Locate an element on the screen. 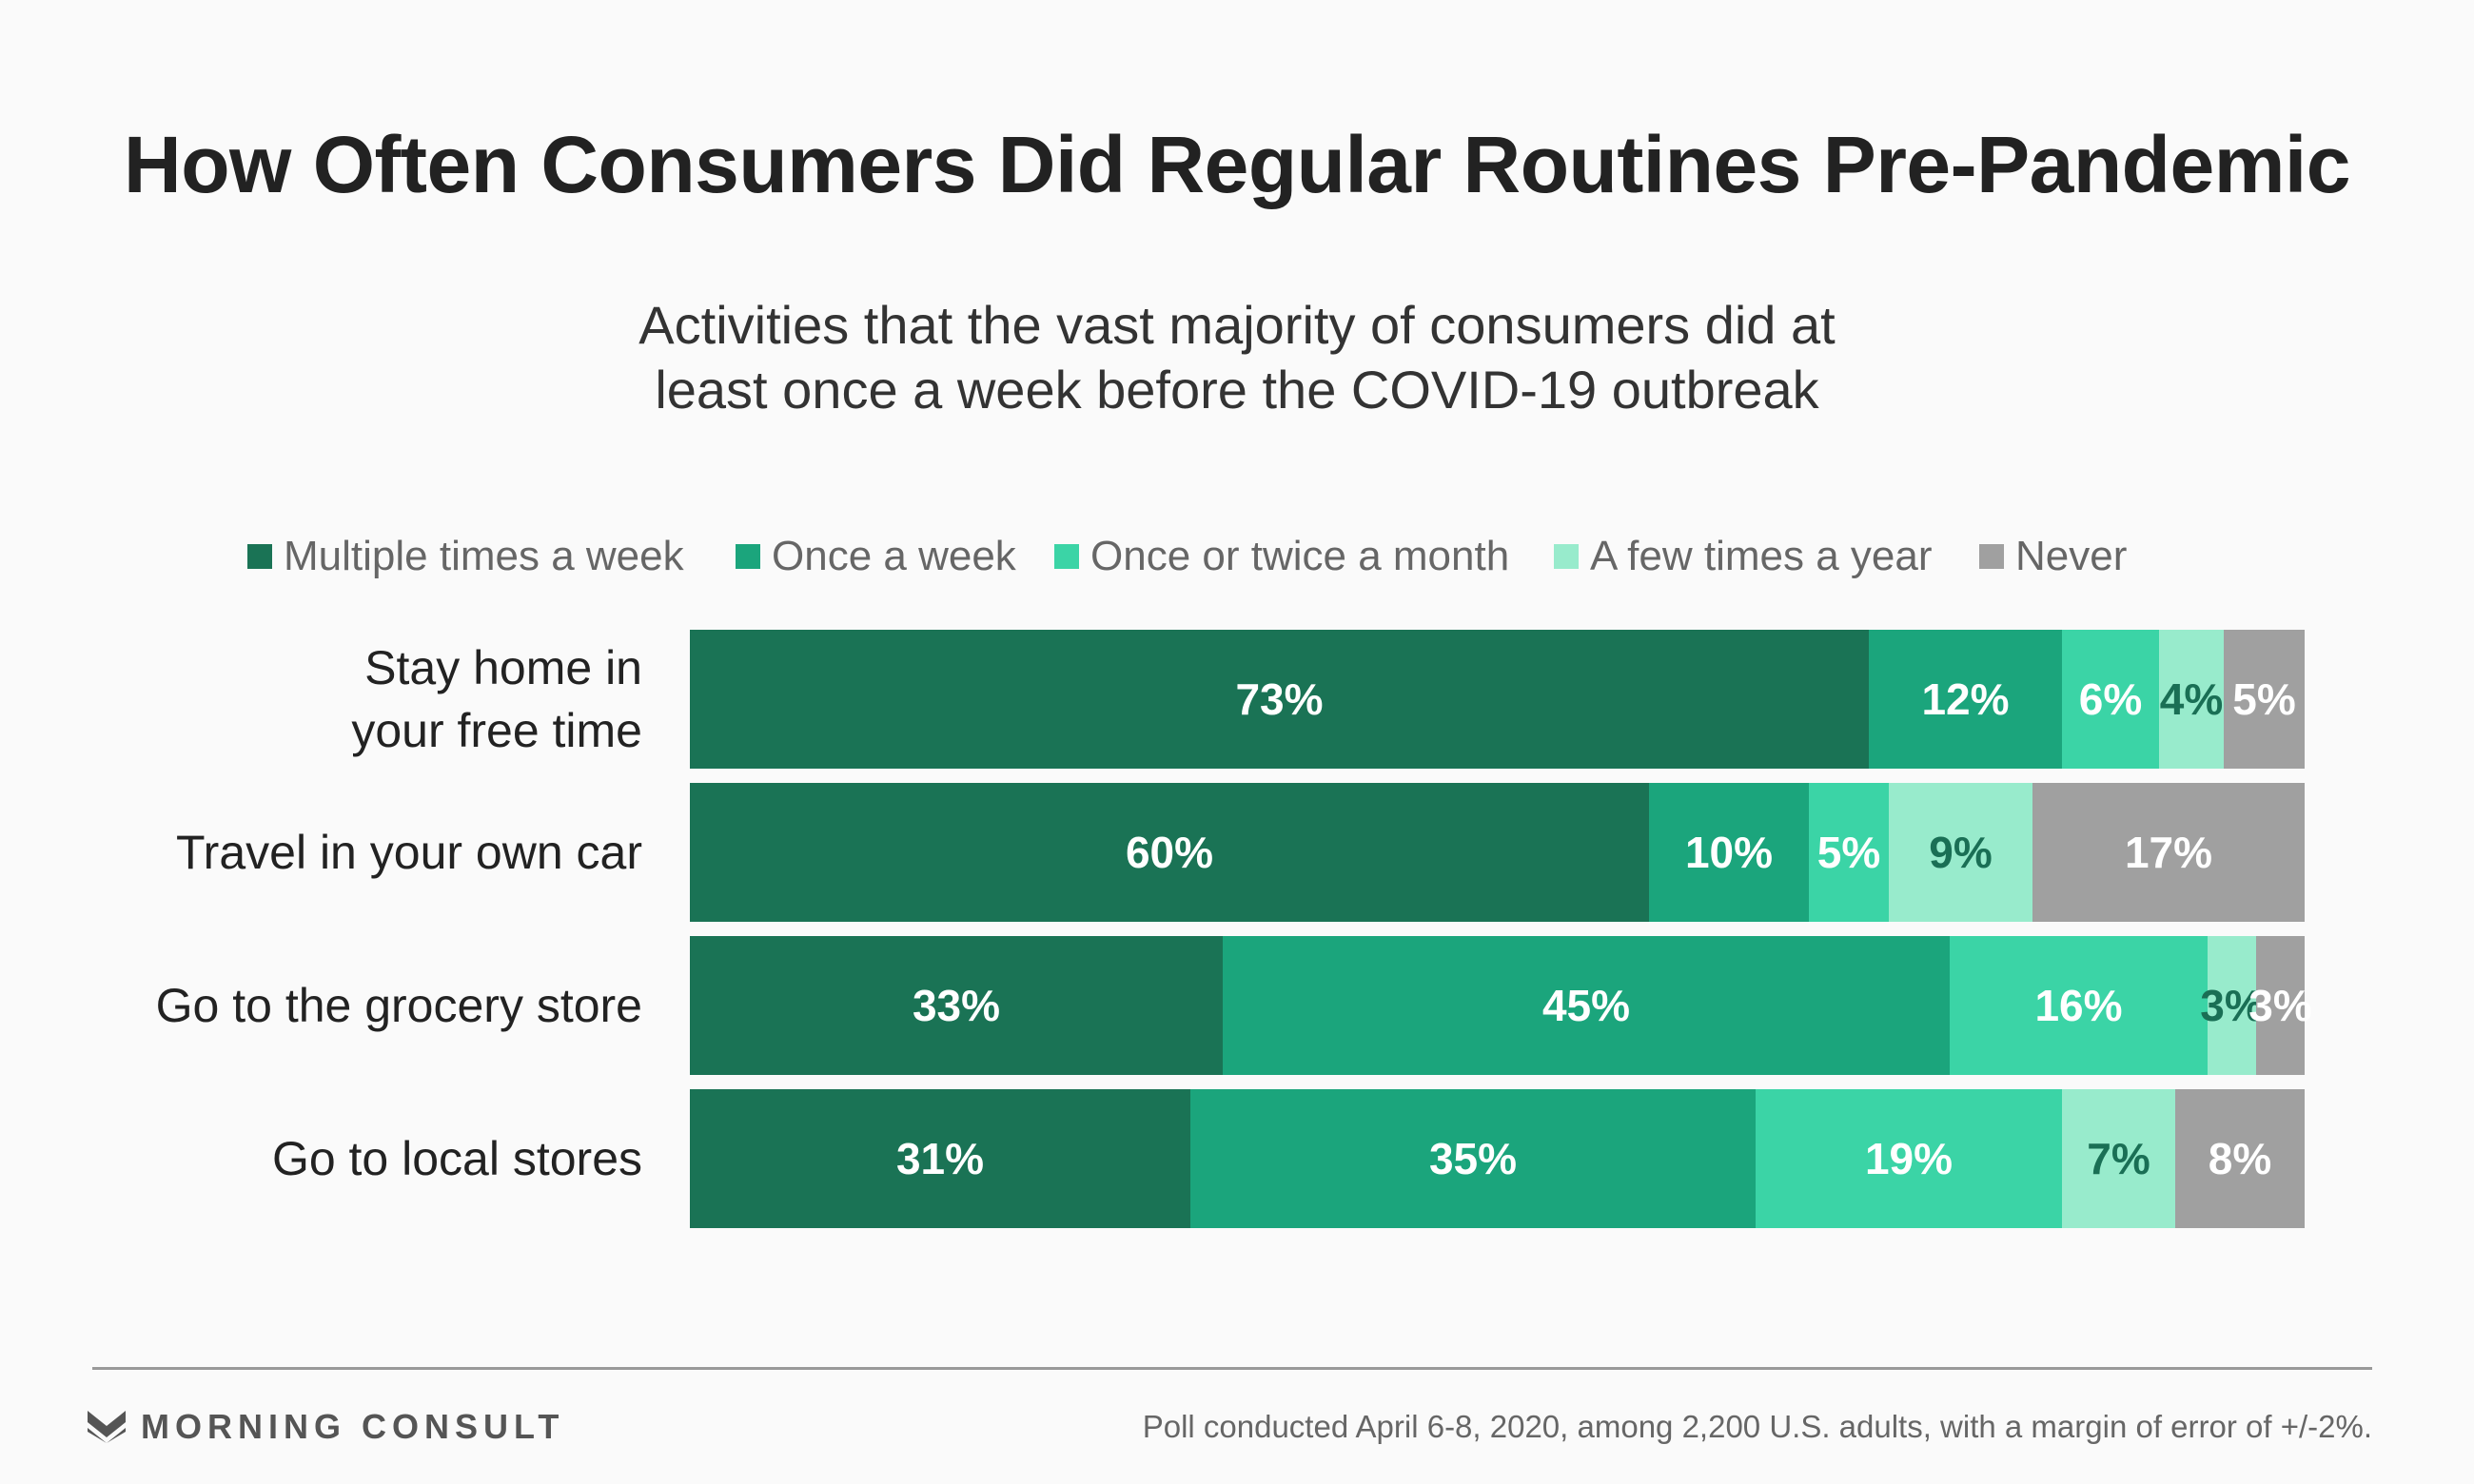  bar-segment: 31% is located at coordinates (940, 1158).